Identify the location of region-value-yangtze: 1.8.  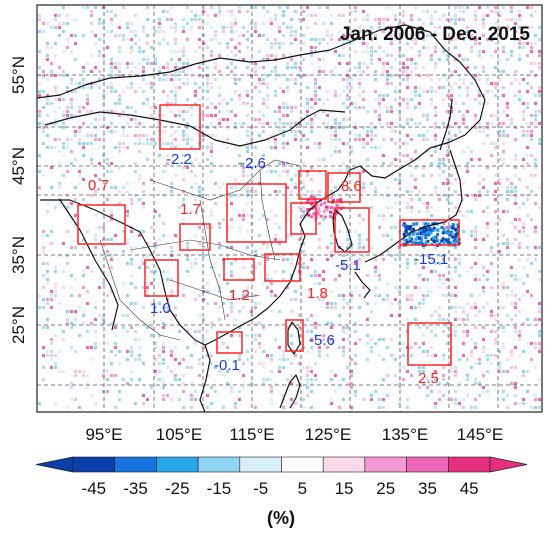
(317, 293).